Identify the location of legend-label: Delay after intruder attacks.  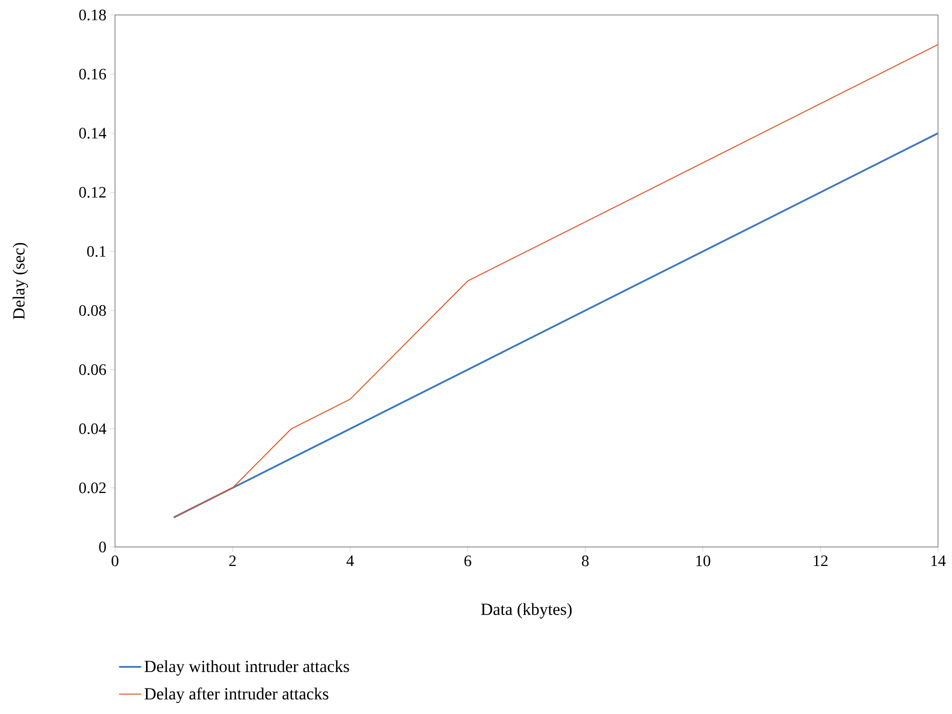
(236, 695).